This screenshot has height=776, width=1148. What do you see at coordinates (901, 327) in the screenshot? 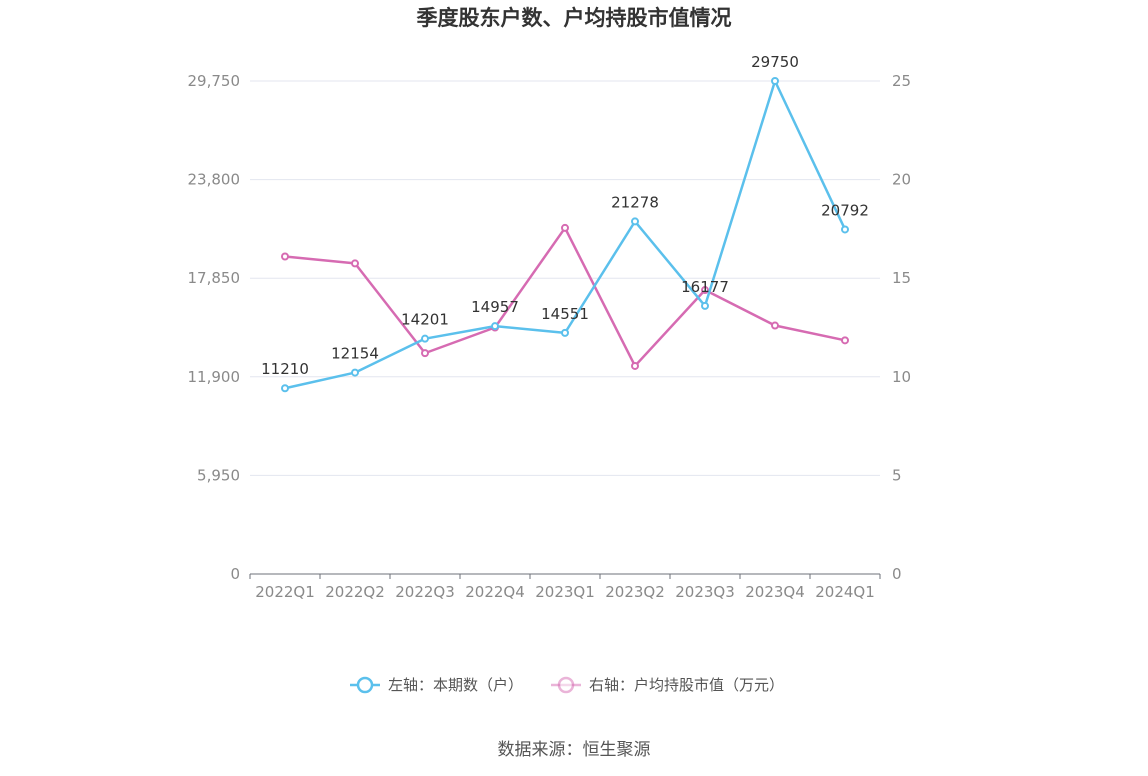
I see `right-axis: 0 5 10 15 20 25` at bounding box center [901, 327].